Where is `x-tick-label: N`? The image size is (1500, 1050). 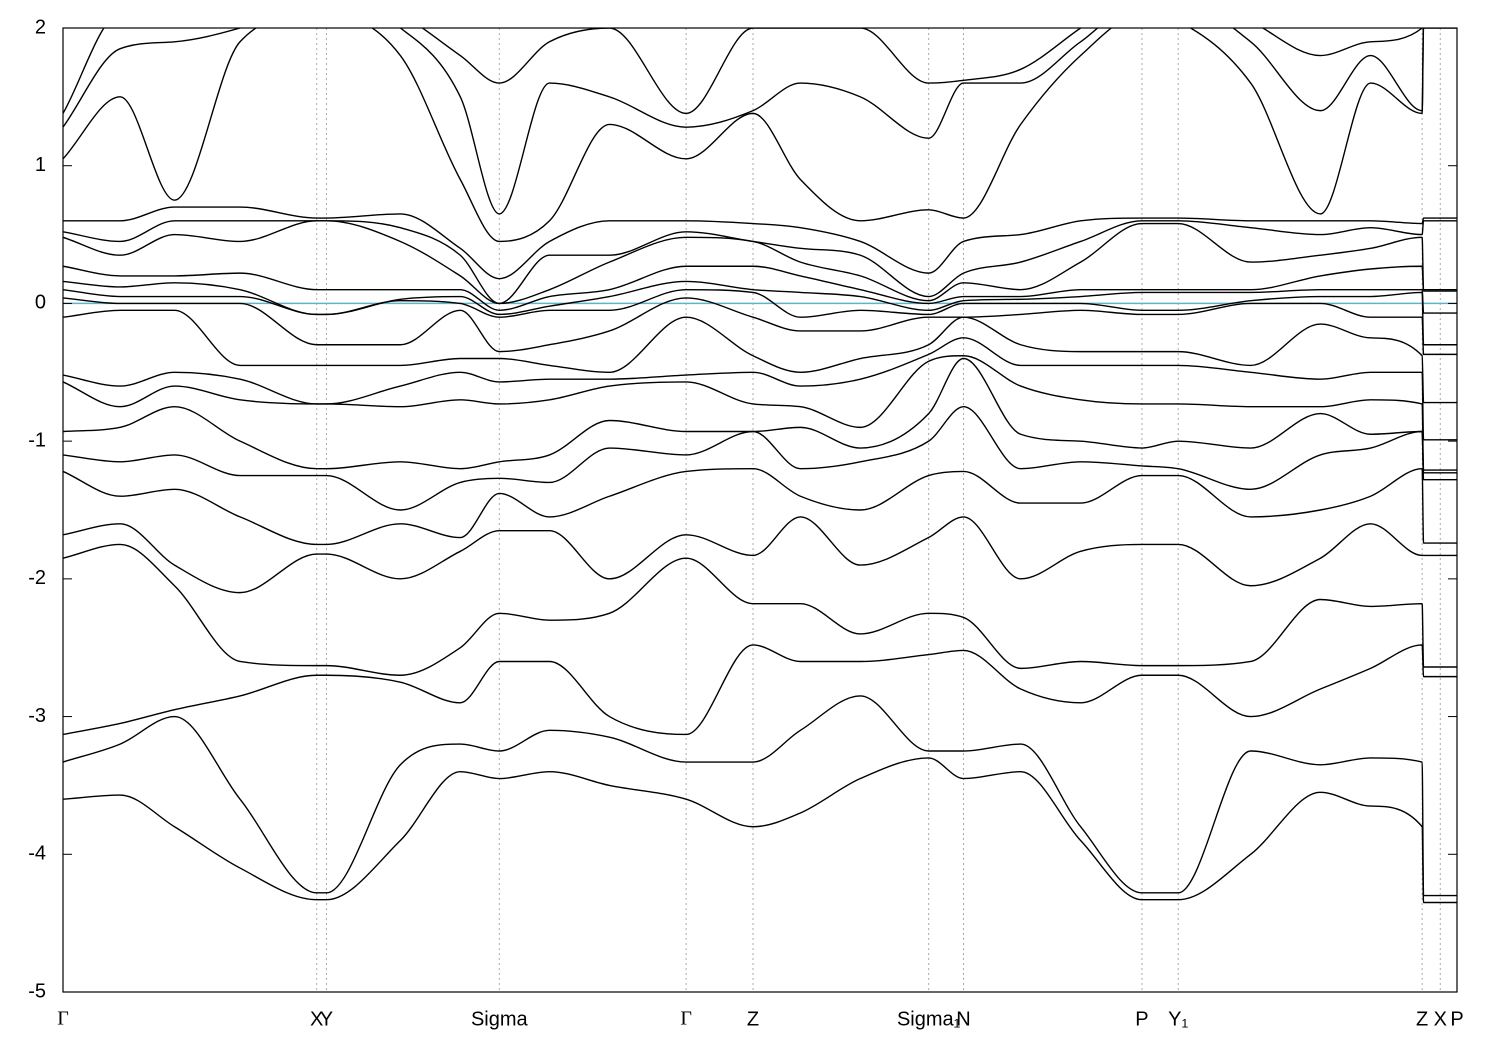
x-tick-label: N is located at coordinates (963, 1019).